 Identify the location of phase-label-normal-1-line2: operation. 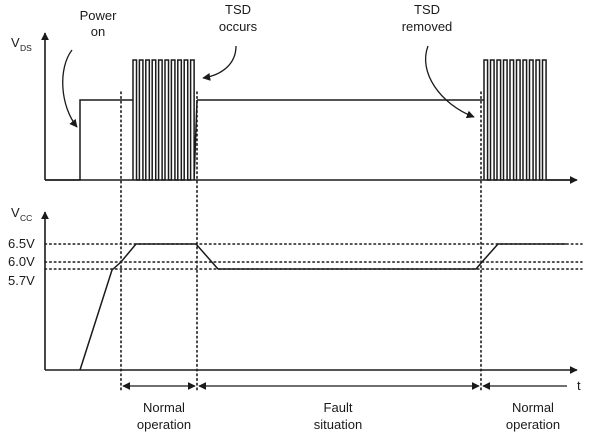
(164, 424).